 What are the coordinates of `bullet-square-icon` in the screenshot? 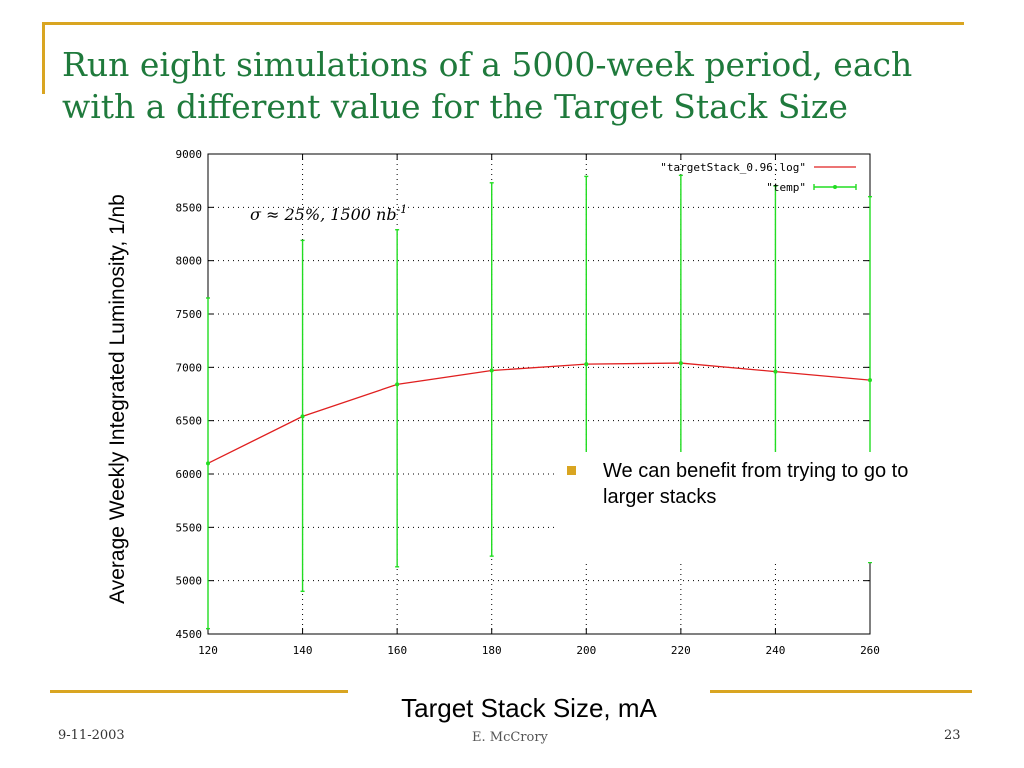 It's located at (571, 470).